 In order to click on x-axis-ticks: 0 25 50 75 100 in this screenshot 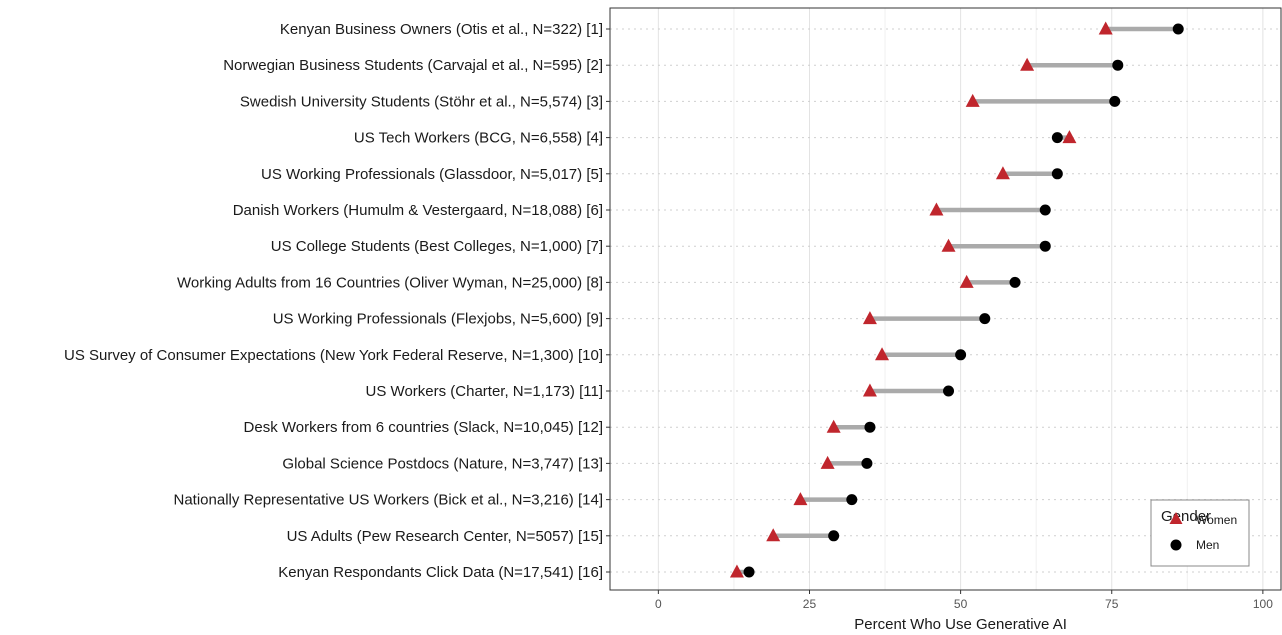, I will do `click(964, 600)`.